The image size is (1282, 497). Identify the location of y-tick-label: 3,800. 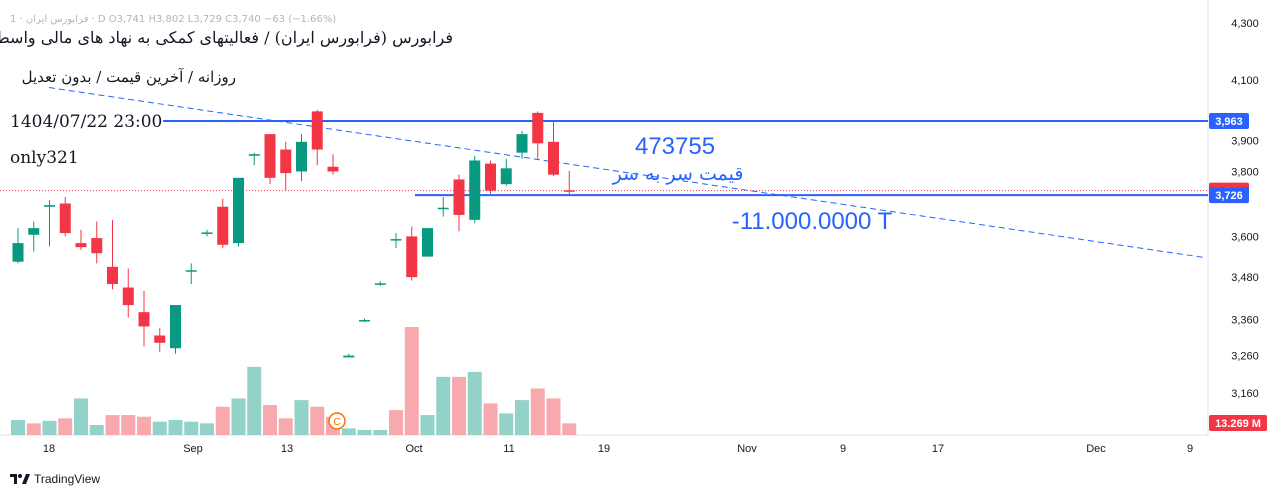
(1245, 172).